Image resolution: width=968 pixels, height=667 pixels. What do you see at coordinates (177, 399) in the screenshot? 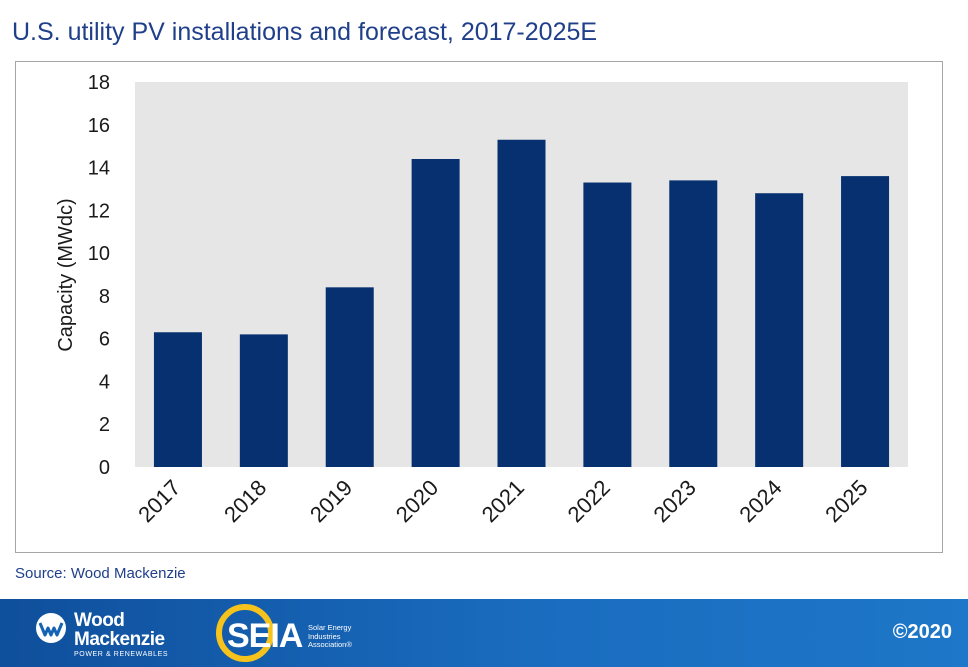
I see `bar-2017` at bounding box center [177, 399].